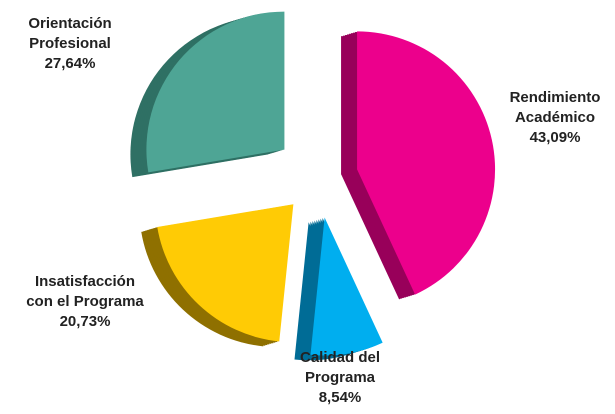  I want to click on value-label: 27,64%, so click(70, 63).